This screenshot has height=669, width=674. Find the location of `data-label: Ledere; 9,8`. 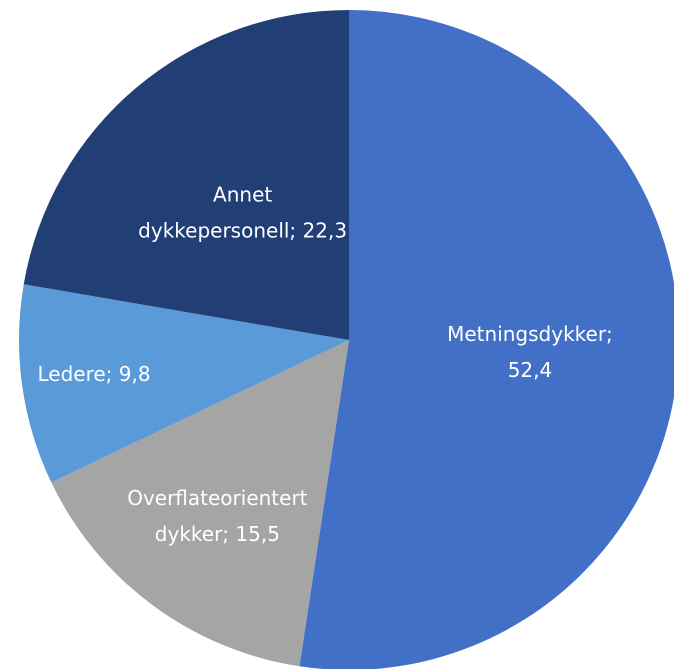

data-label: Ledere; 9,8 is located at coordinates (94, 374).